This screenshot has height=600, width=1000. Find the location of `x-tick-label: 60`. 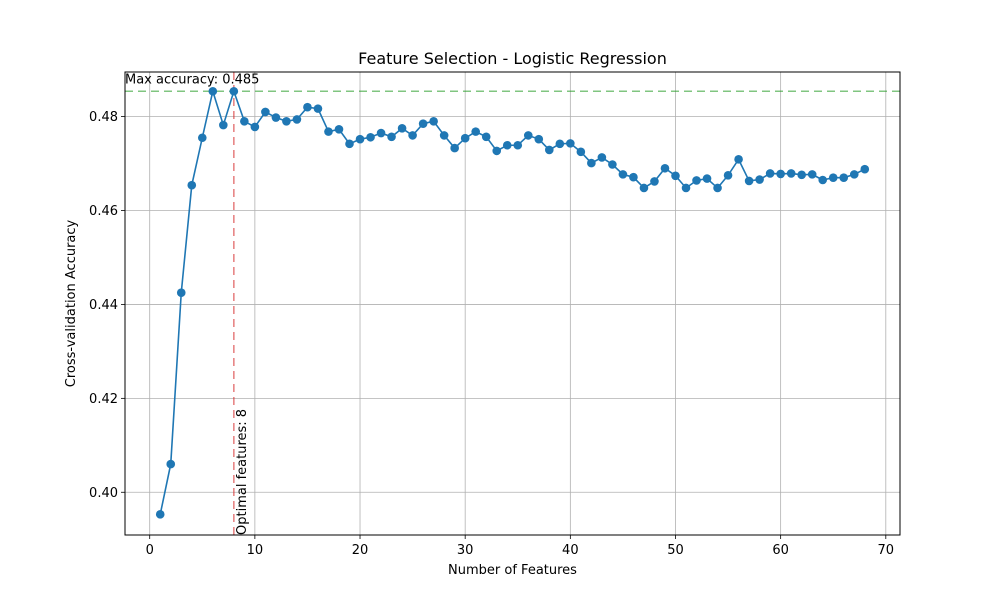

x-tick-label: 60 is located at coordinates (780, 550).